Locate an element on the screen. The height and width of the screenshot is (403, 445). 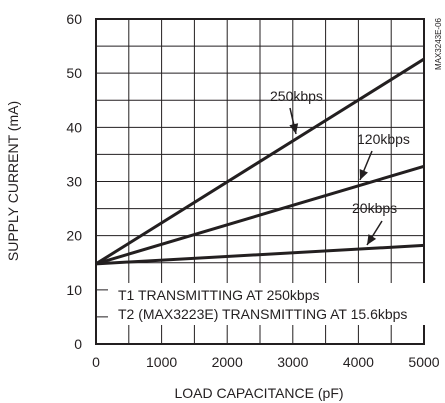
series-label-20kbps: 20kbps is located at coordinates (374, 208).